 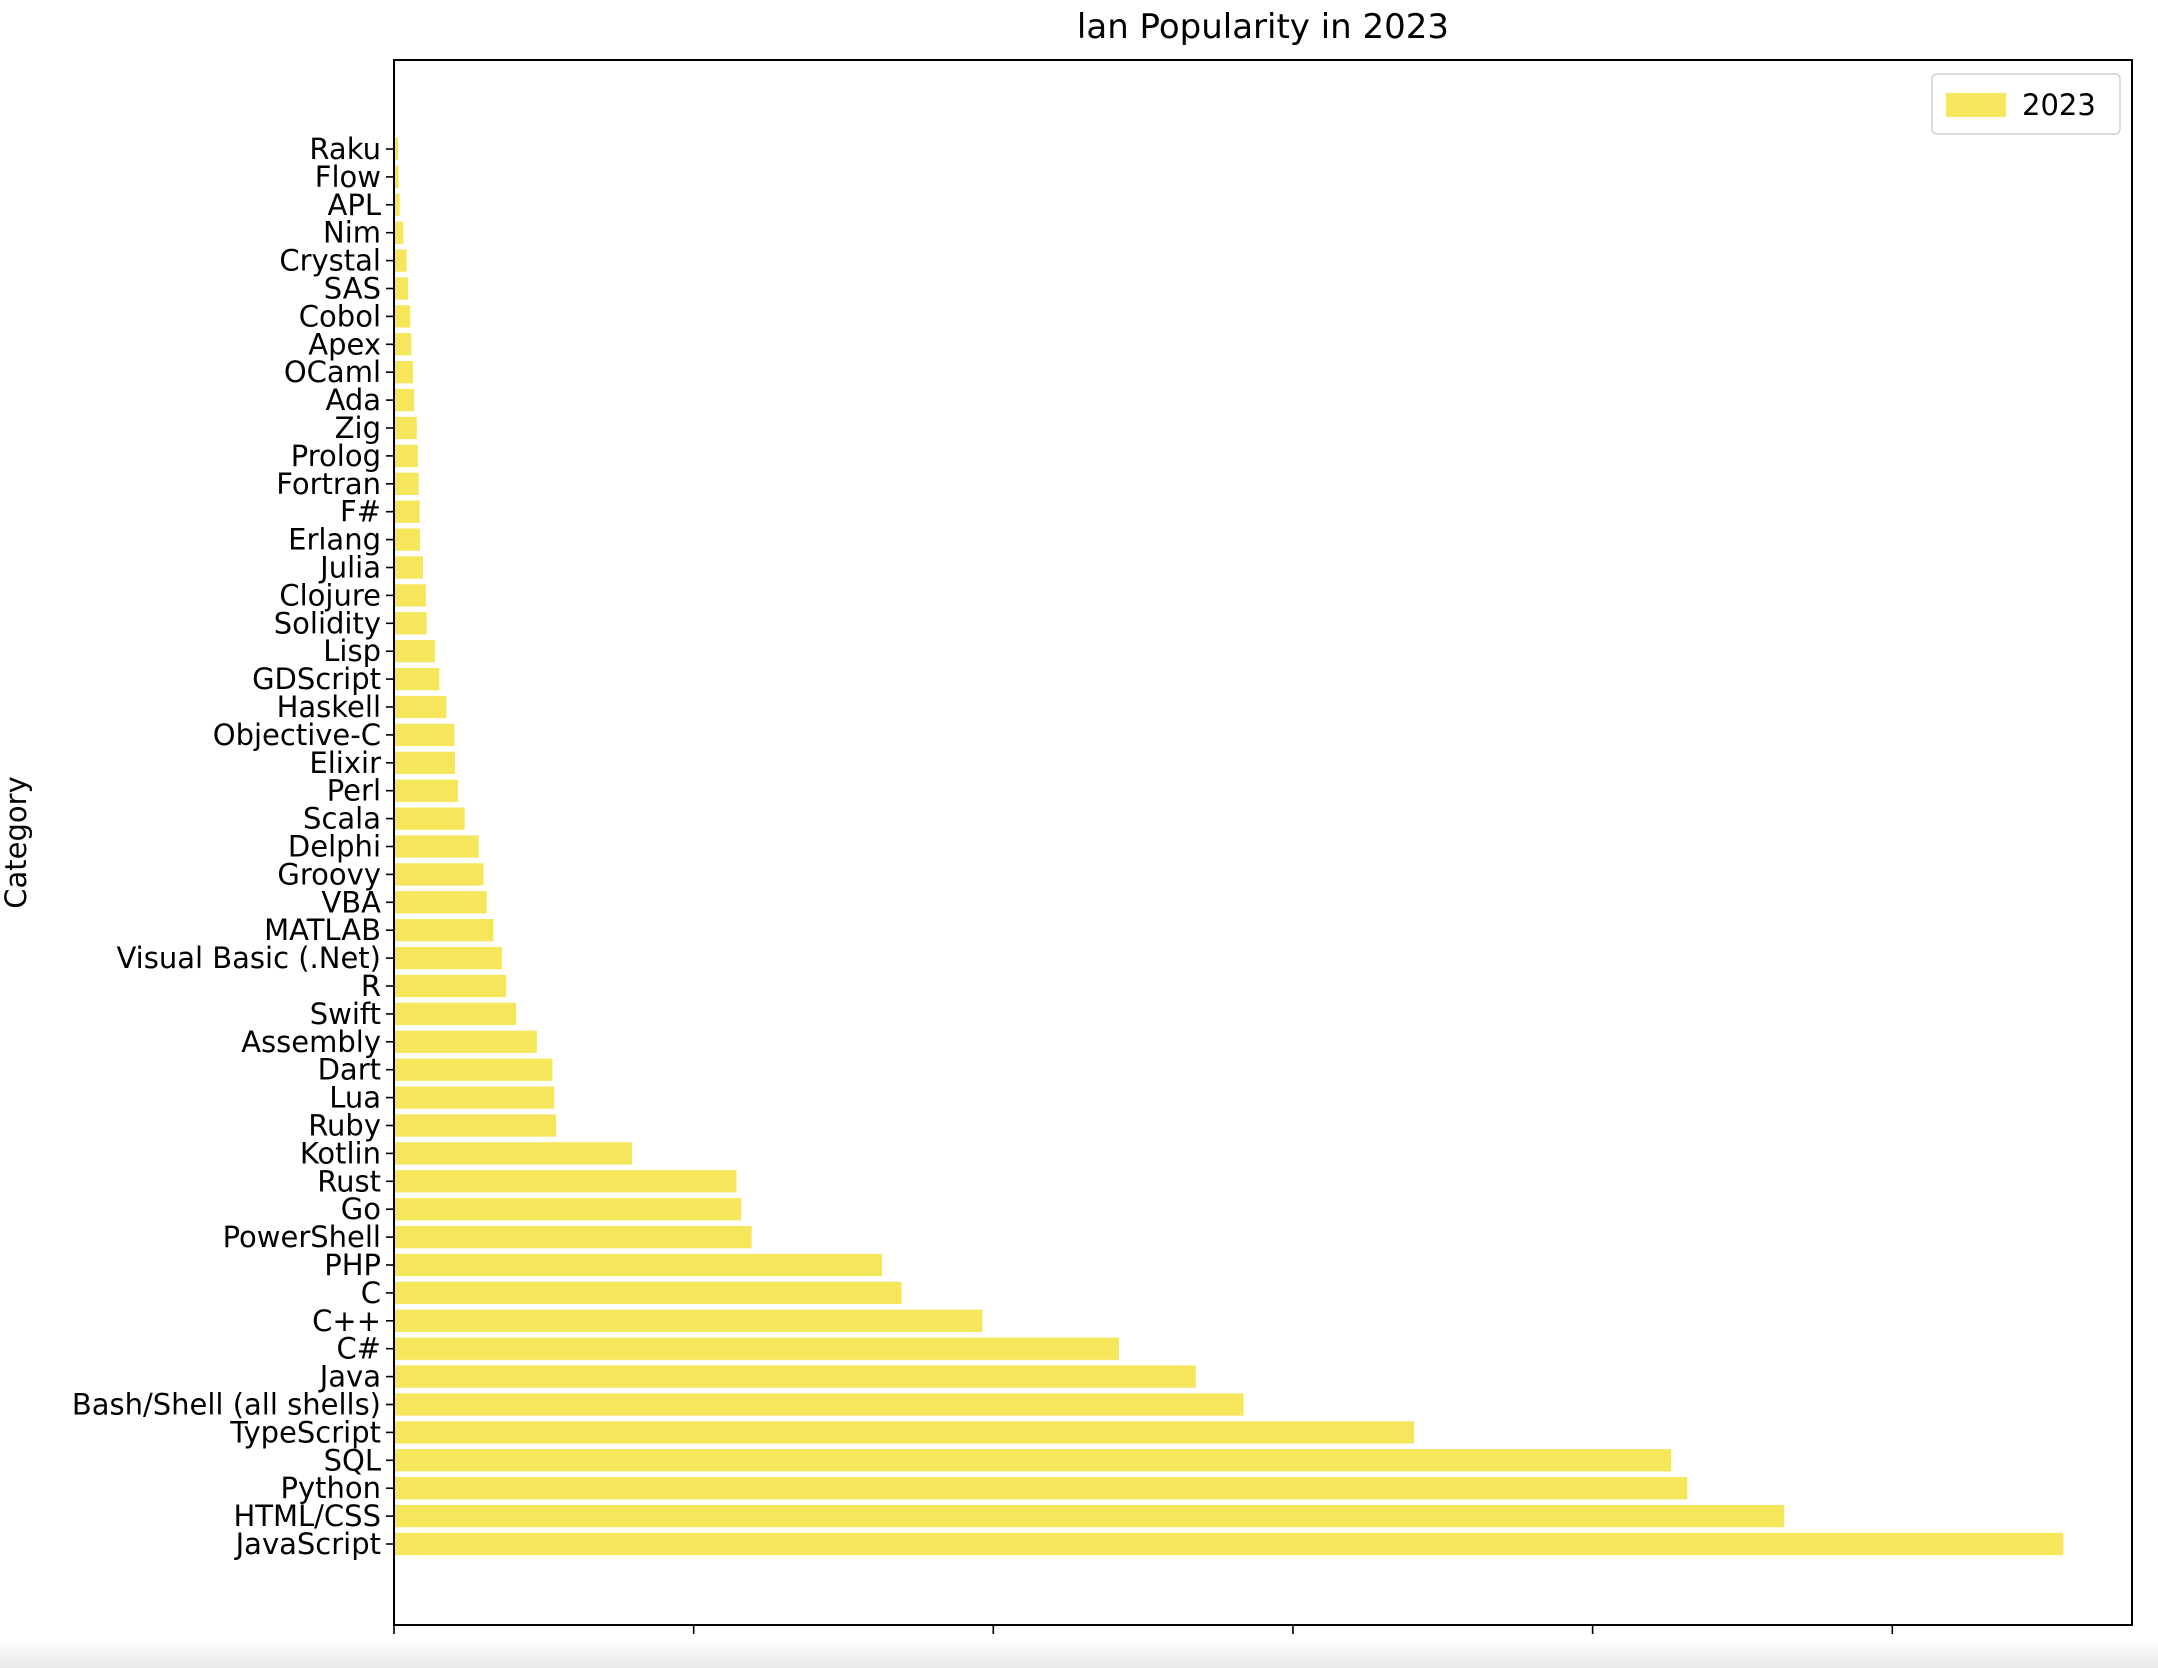 I want to click on bar-f-, so click(x=407, y=511).